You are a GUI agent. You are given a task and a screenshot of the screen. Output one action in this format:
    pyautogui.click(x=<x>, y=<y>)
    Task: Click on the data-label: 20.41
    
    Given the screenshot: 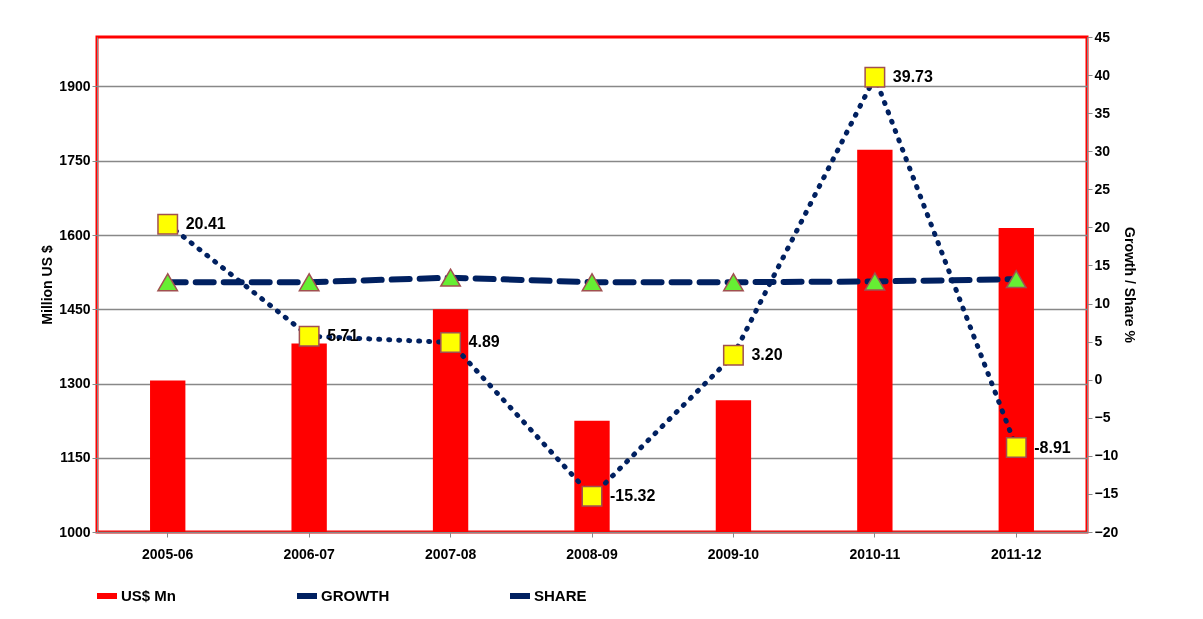 What is the action you would take?
    pyautogui.click(x=205, y=224)
    